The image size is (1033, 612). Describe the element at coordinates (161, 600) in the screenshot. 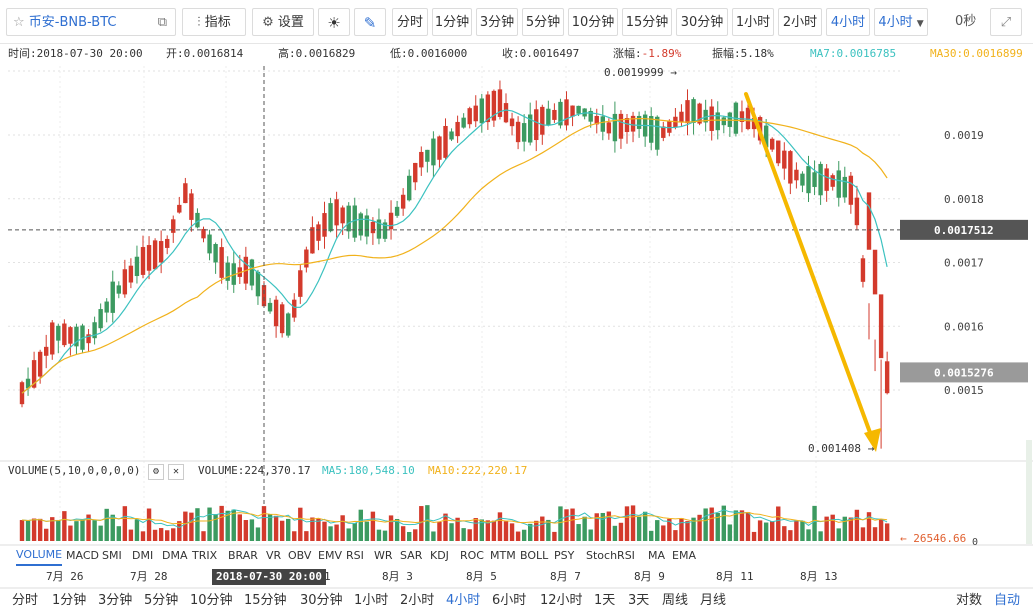

I see `bottom-interval-tab: 5分钟` at that location.